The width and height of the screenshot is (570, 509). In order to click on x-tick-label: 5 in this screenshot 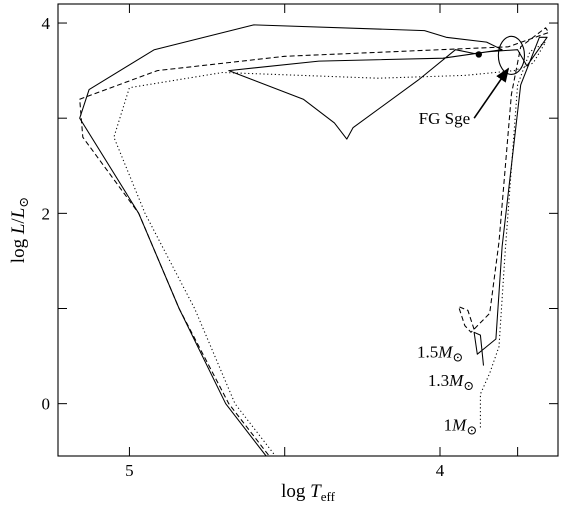, I will do `click(129, 470)`.